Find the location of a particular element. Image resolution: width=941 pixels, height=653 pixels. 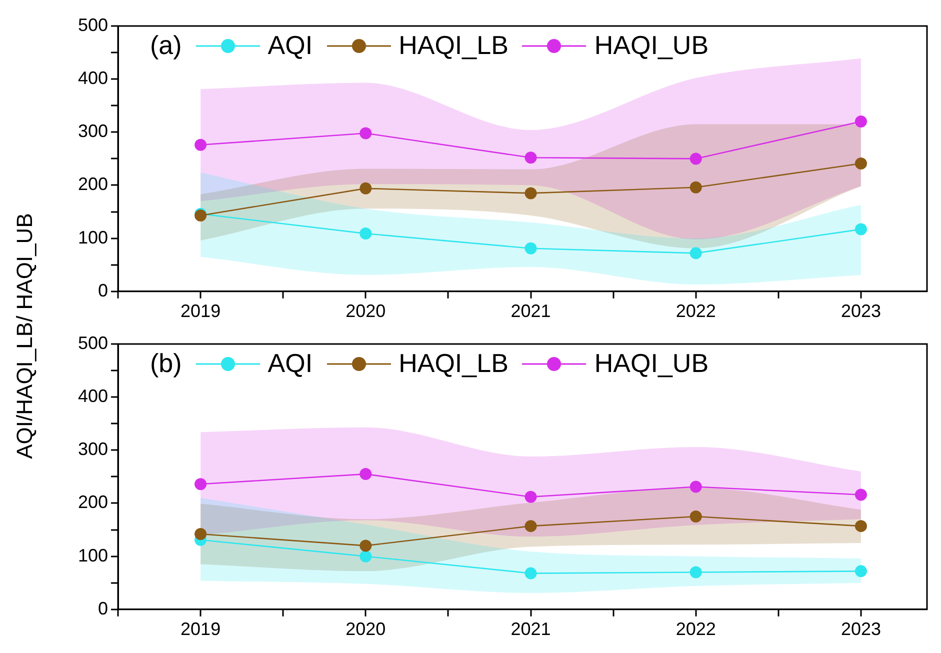

annotation: (a) is located at coordinates (166, 45).